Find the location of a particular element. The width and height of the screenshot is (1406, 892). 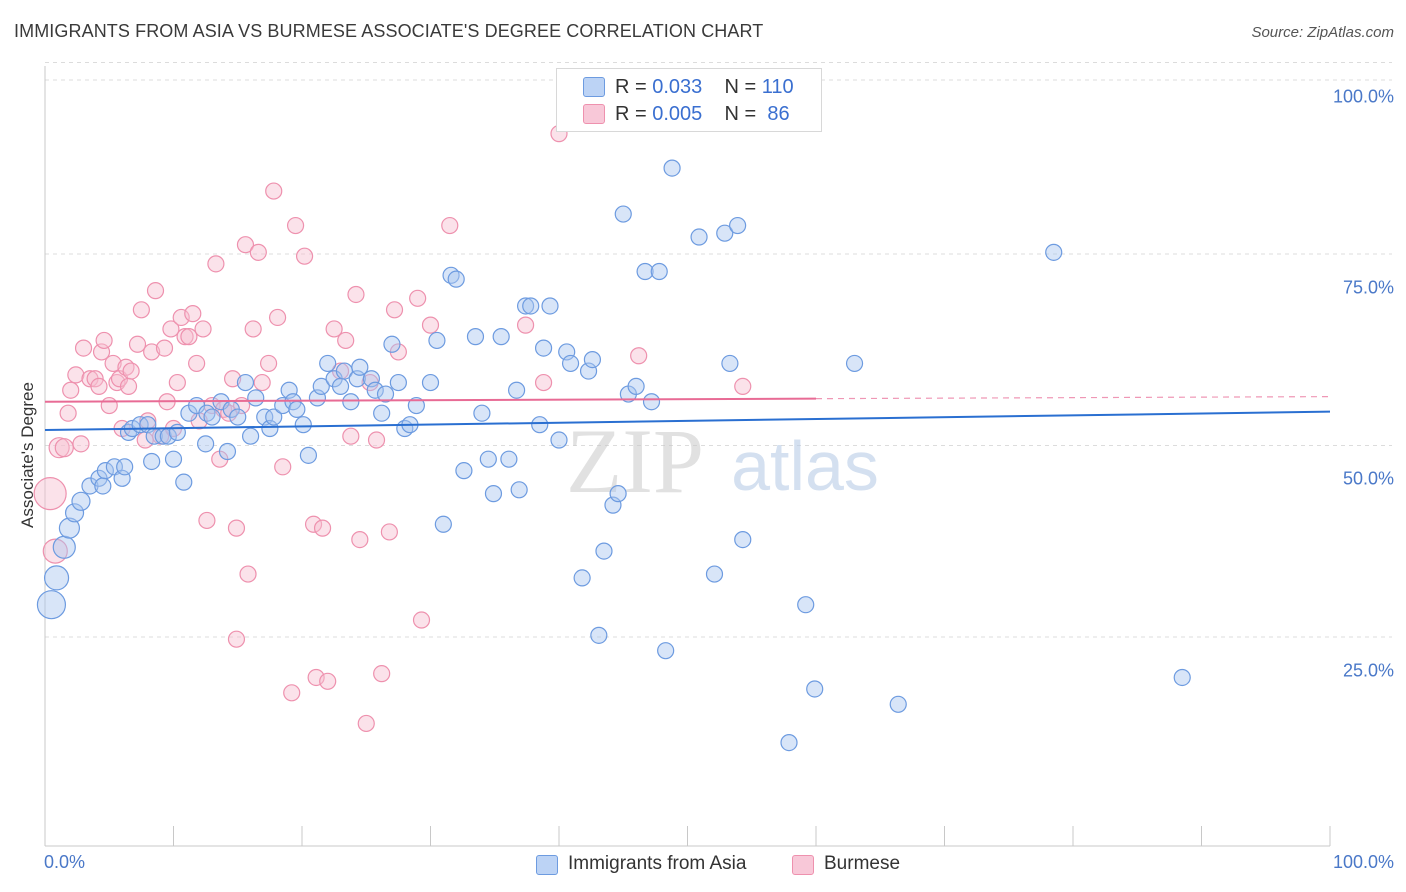

source-label: Source: ZipAtlas.com is located at coordinates (1322, 32).